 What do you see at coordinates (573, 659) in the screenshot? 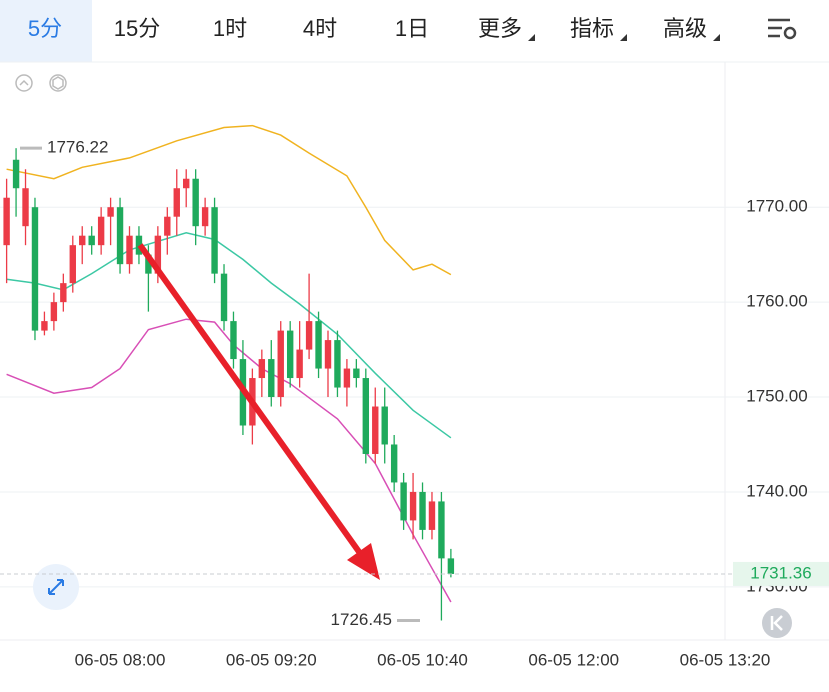
I see `x-tick-label: 06-05 12:00` at bounding box center [573, 659].